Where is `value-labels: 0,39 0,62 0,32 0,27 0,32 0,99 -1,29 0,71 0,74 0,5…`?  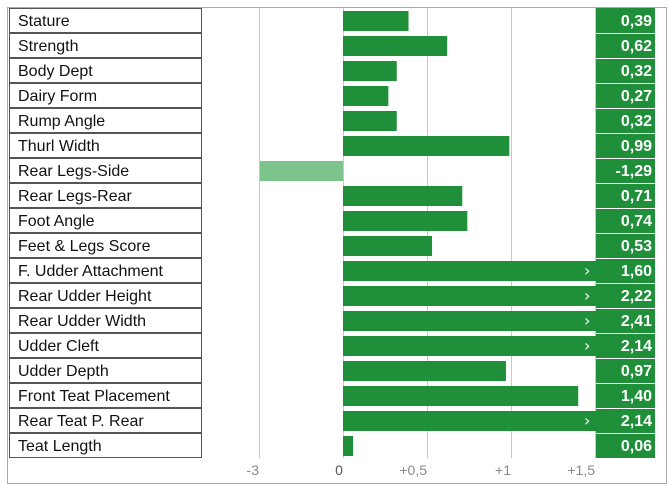
value-labels: 0,39 0,62 0,32 0,27 0,32 0,99 -1,29 0,71 0,74 0,5… is located at coordinates (625, 233).